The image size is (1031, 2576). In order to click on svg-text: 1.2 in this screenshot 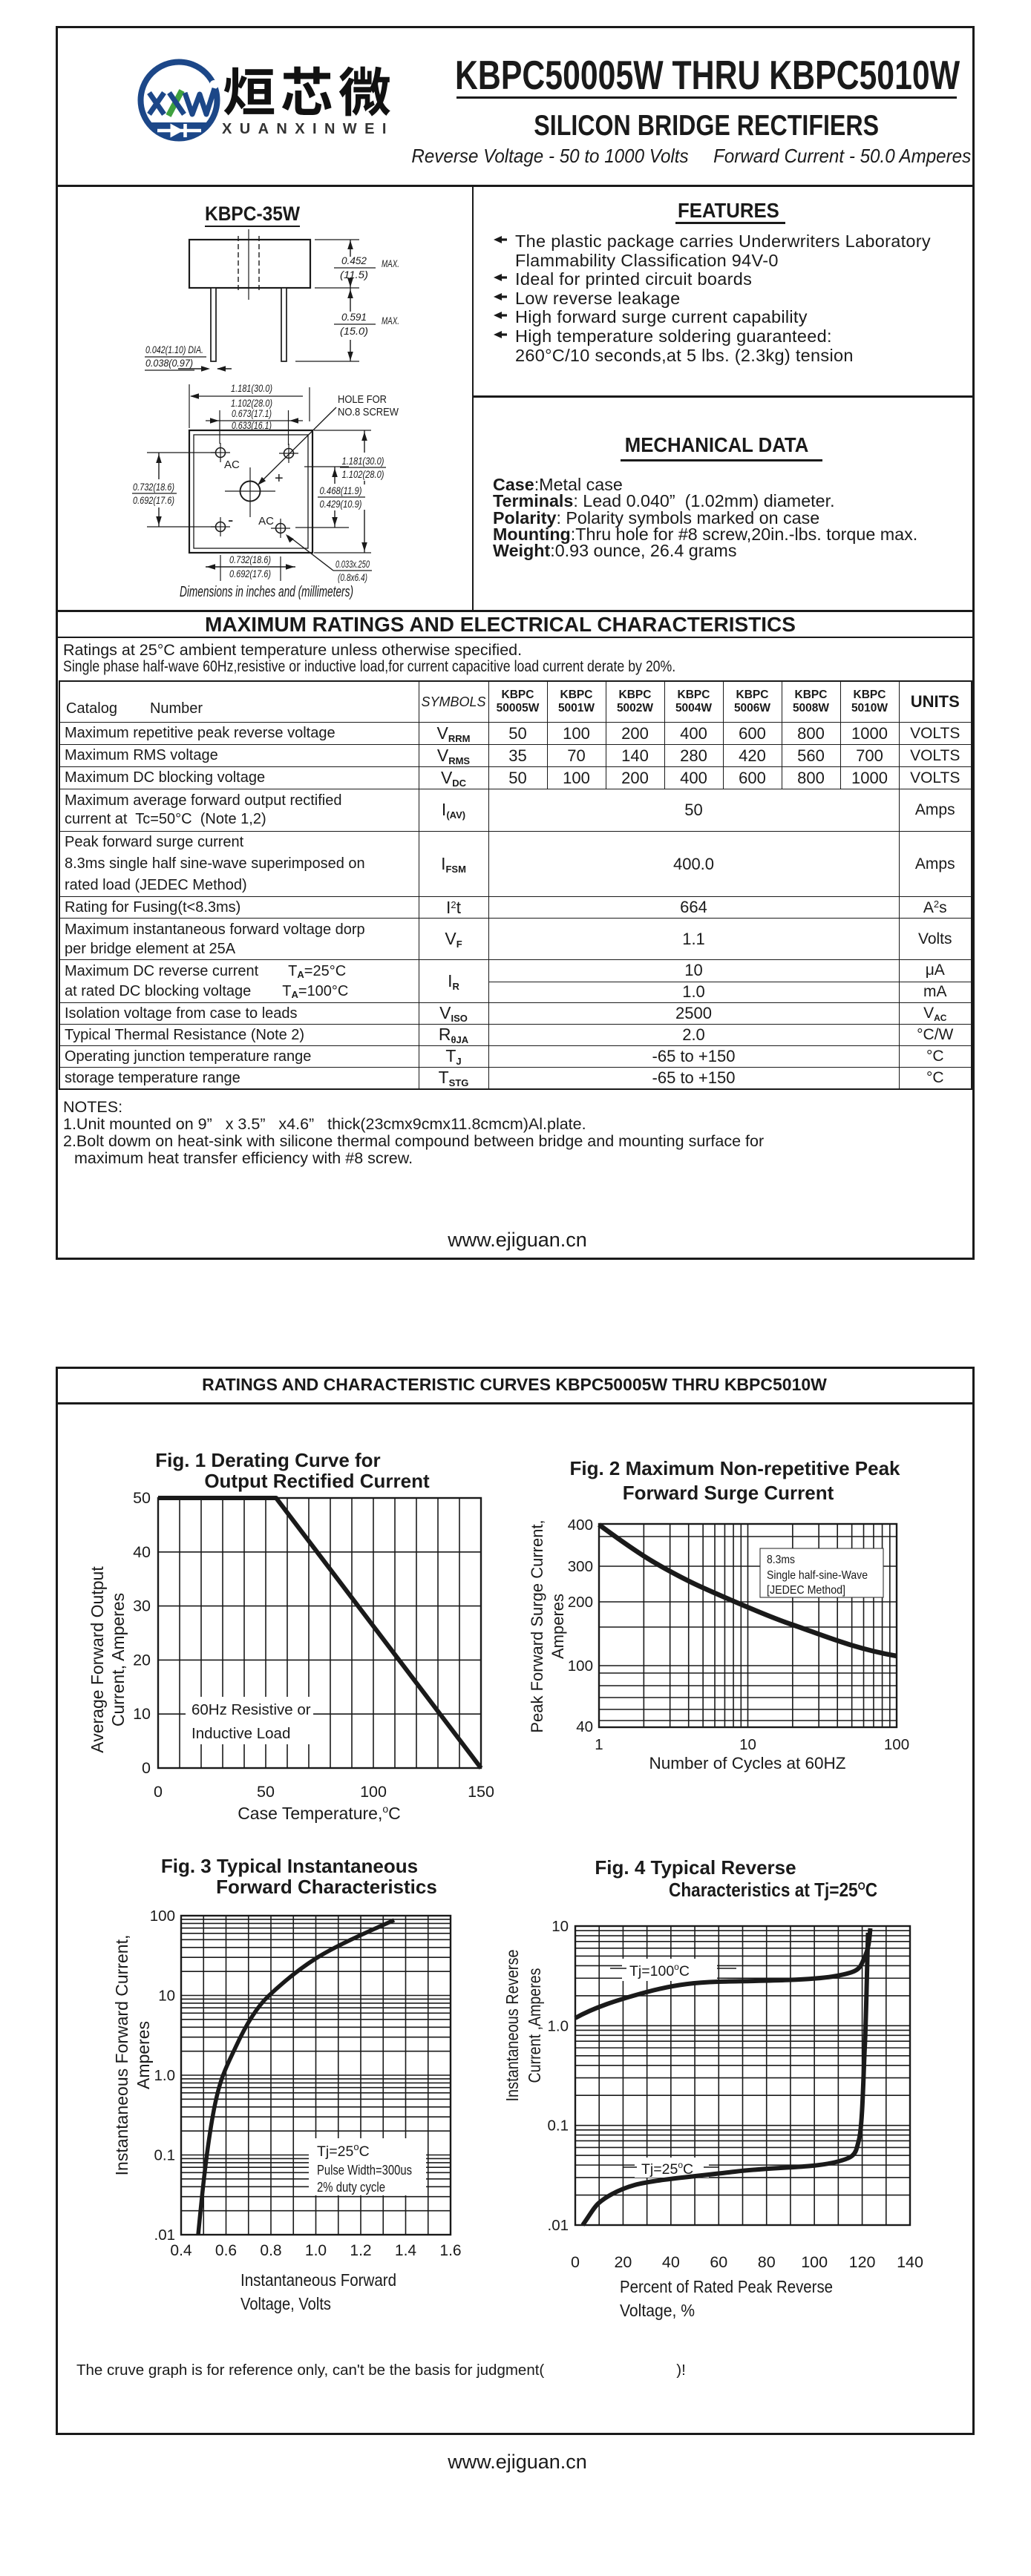, I will do `click(360, 2250)`.